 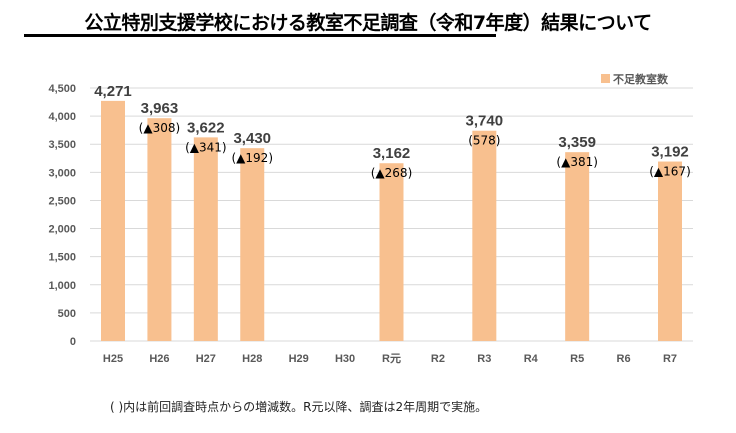 I want to click on change-label: (578), so click(x=484, y=141).